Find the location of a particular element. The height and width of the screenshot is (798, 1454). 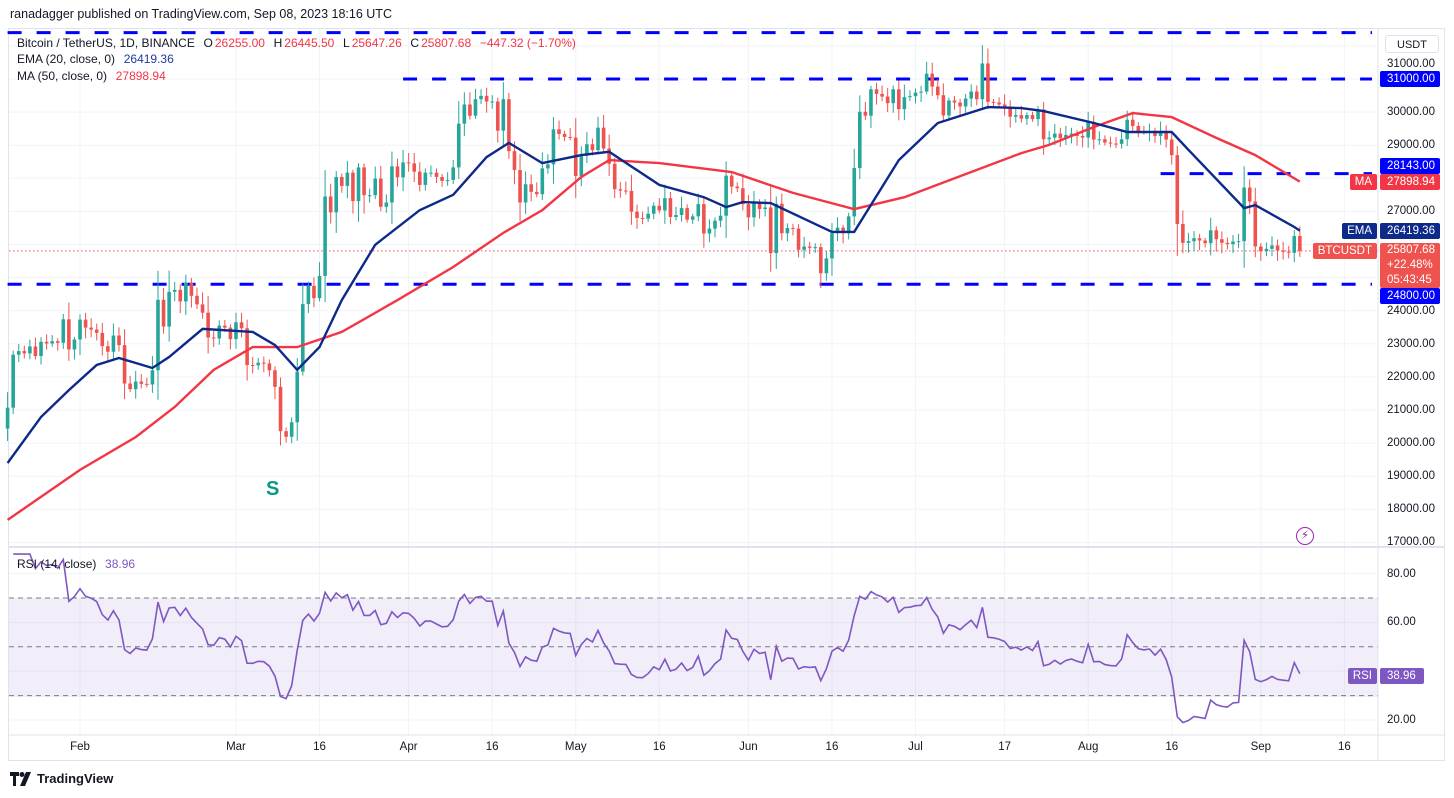

rsi-label: RSI (14, close) is located at coordinates (57, 564).